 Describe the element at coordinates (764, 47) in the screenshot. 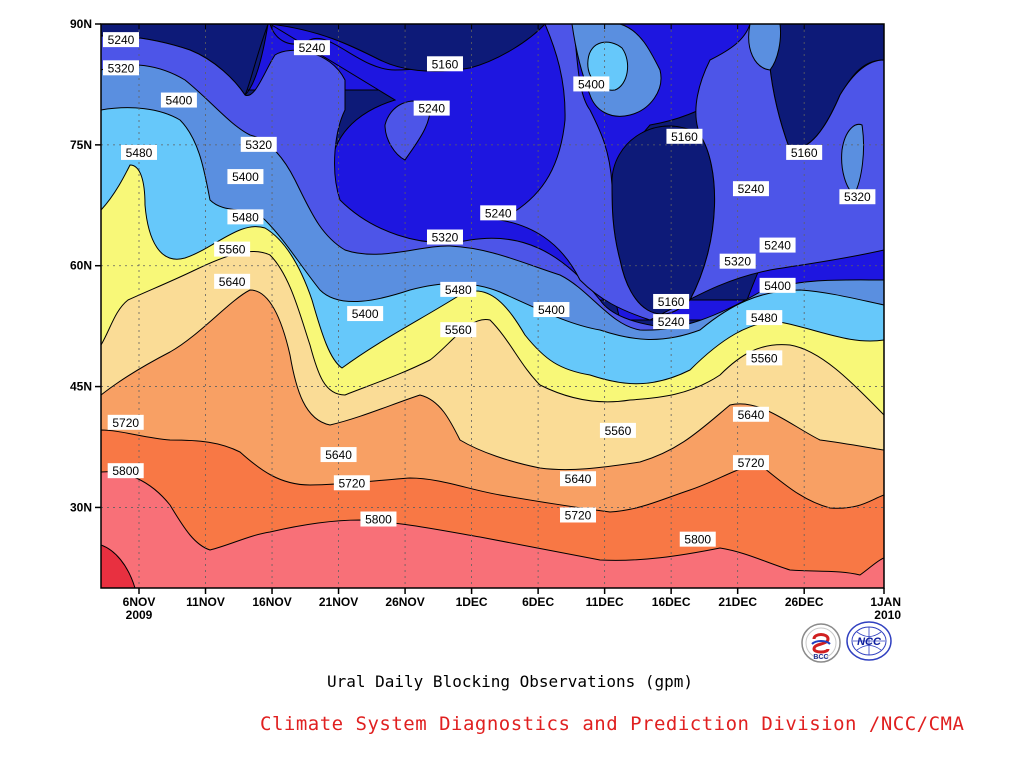

I see `band-5320-5400-ne` at that location.